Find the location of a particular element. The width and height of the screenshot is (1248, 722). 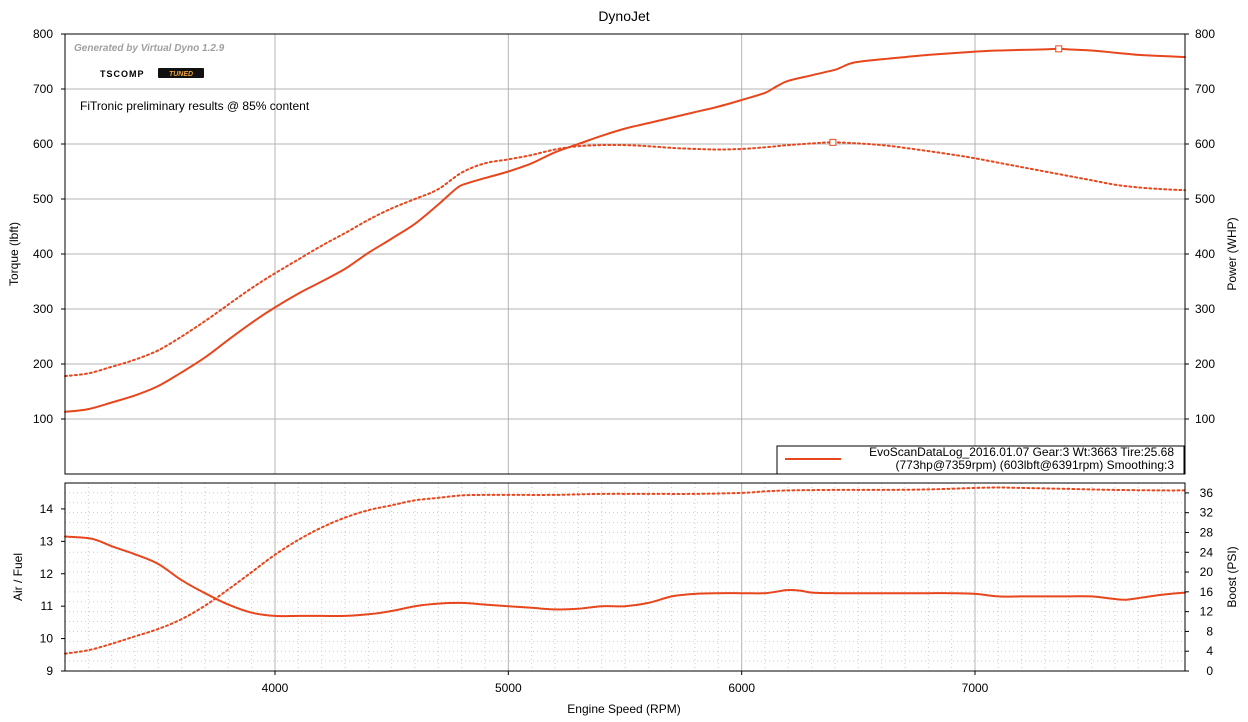

bottom-right-tick-label: 36 is located at coordinates (1207, 493).